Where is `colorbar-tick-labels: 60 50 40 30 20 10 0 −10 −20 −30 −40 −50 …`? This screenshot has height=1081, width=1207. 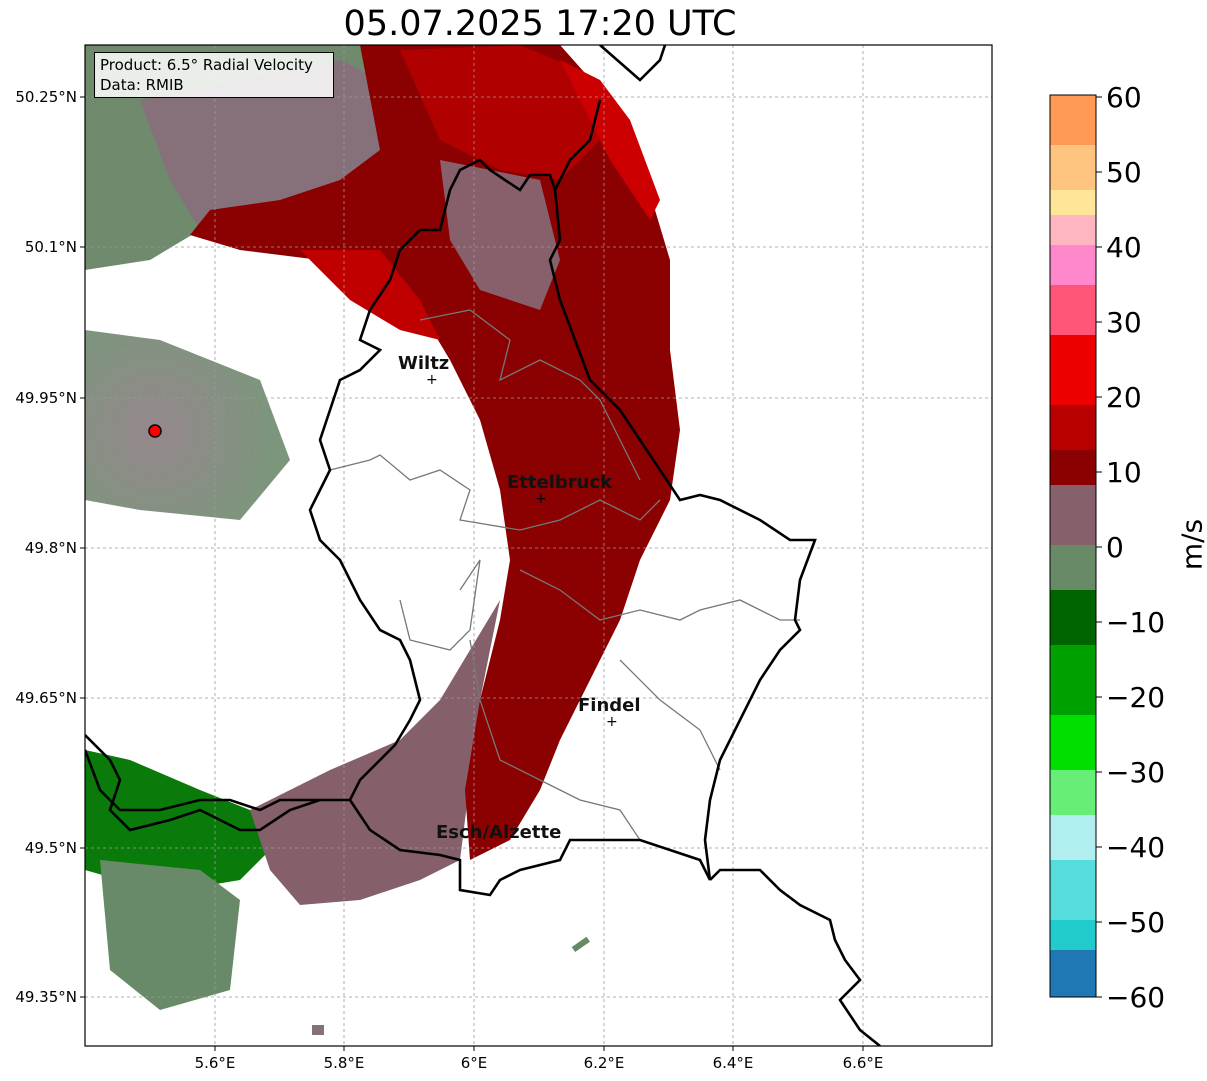 colorbar-tick-labels: 60 50 40 30 20 10 0 −10 −20 −30 −40 −50 … is located at coordinates (1135, 547).